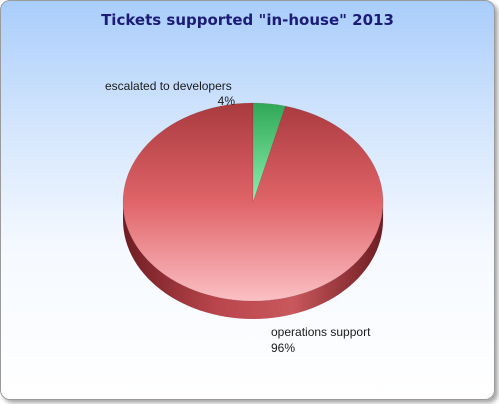 The height and width of the screenshot is (404, 499). What do you see at coordinates (168, 86) in the screenshot?
I see `slice-label-escalated: escalated to developers` at bounding box center [168, 86].